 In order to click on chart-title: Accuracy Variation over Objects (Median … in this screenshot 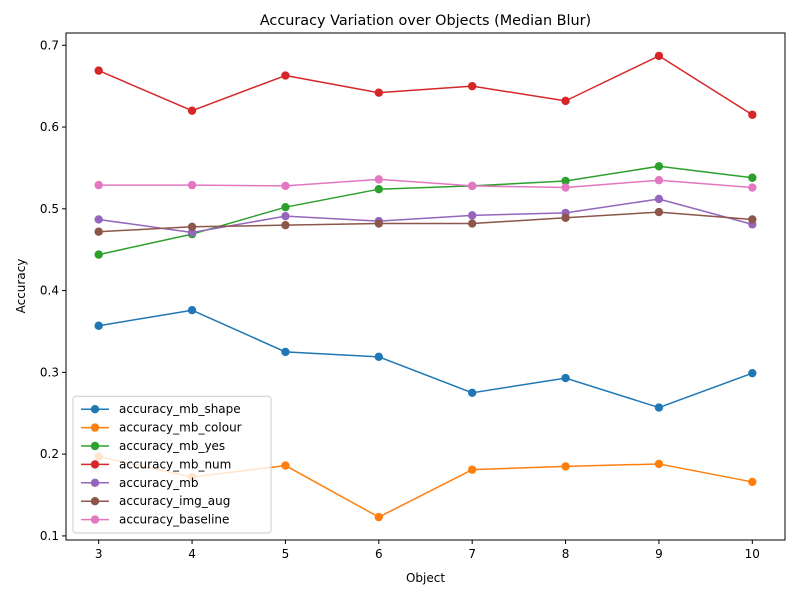, I will do `click(425, 21)`.